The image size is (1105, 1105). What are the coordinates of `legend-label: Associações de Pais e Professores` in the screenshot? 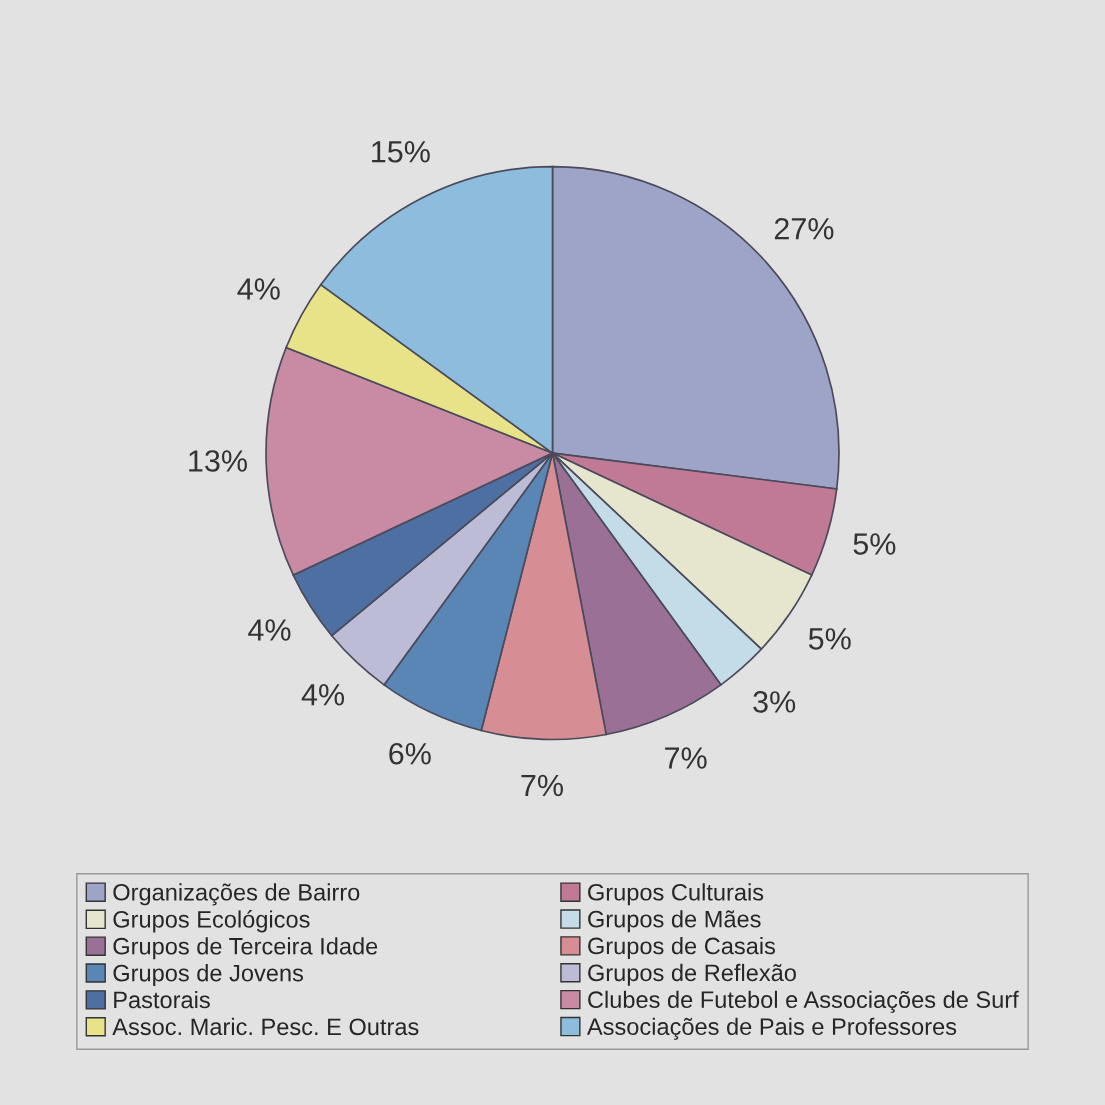 It's located at (771, 1028).